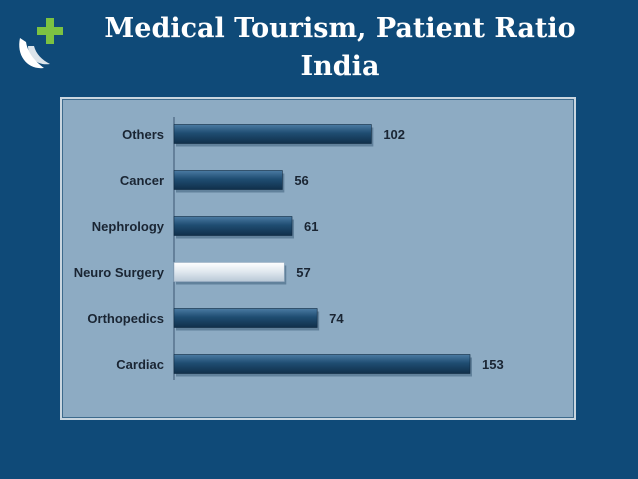 Image resolution: width=638 pixels, height=479 pixels. Describe the element at coordinates (340, 28) in the screenshot. I see `slide-title-line1: Medical Tourism, Patient Ratio` at that location.